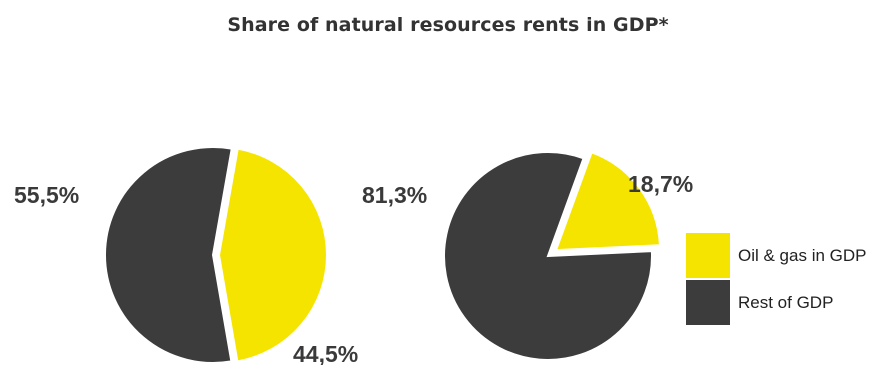  I want to click on pie1-label-rest: 55,5%, so click(46, 195).